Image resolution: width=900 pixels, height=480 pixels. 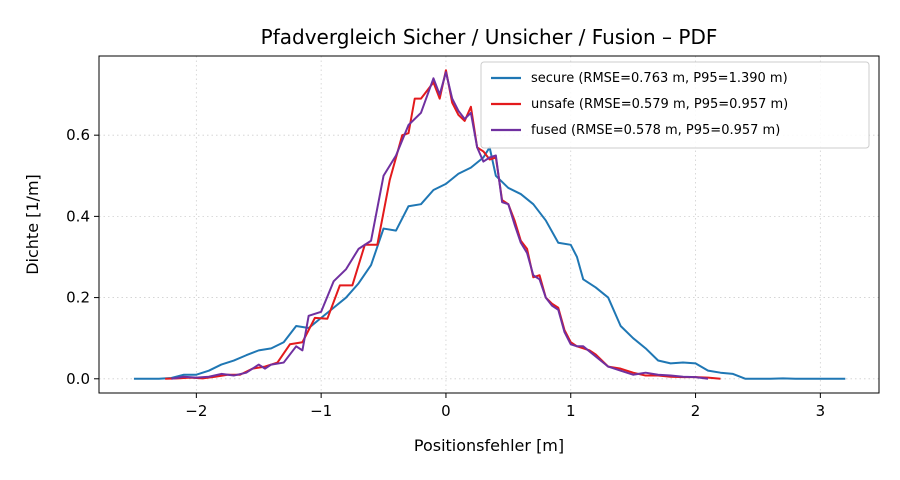 I want to click on x-axis-label: Positionsfehler [m], so click(x=489, y=445).